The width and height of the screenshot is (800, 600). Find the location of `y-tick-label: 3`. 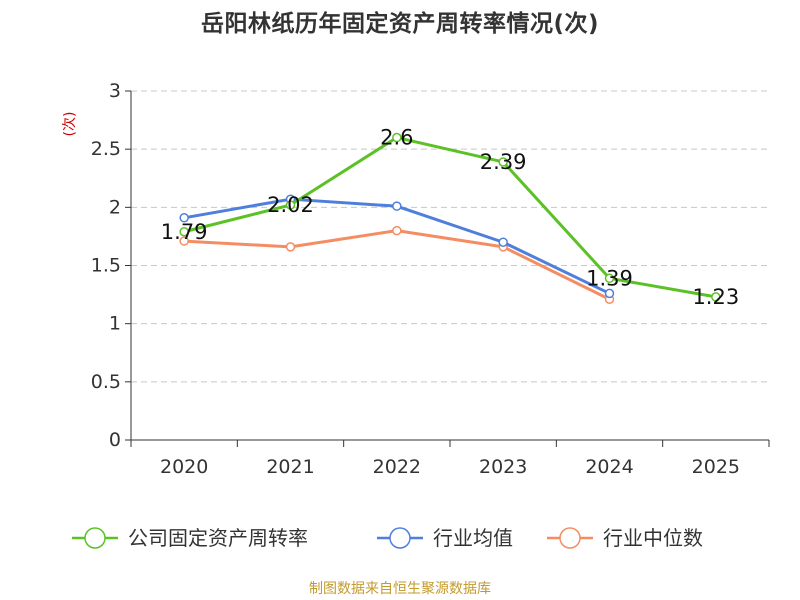

y-tick-label: 3 is located at coordinates (115, 91).